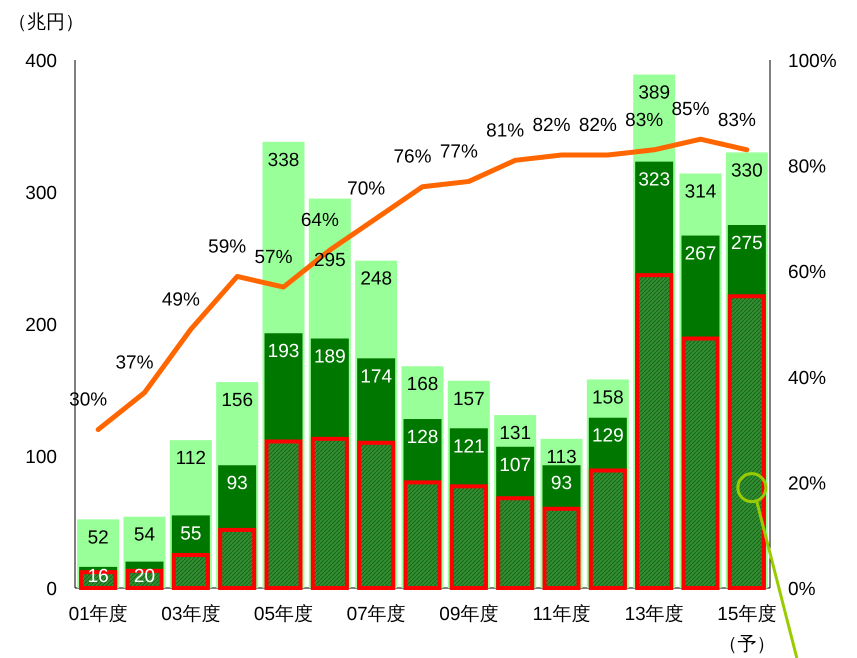  Describe the element at coordinates (145, 535) in the screenshot. I see `data-label: 54` at that location.